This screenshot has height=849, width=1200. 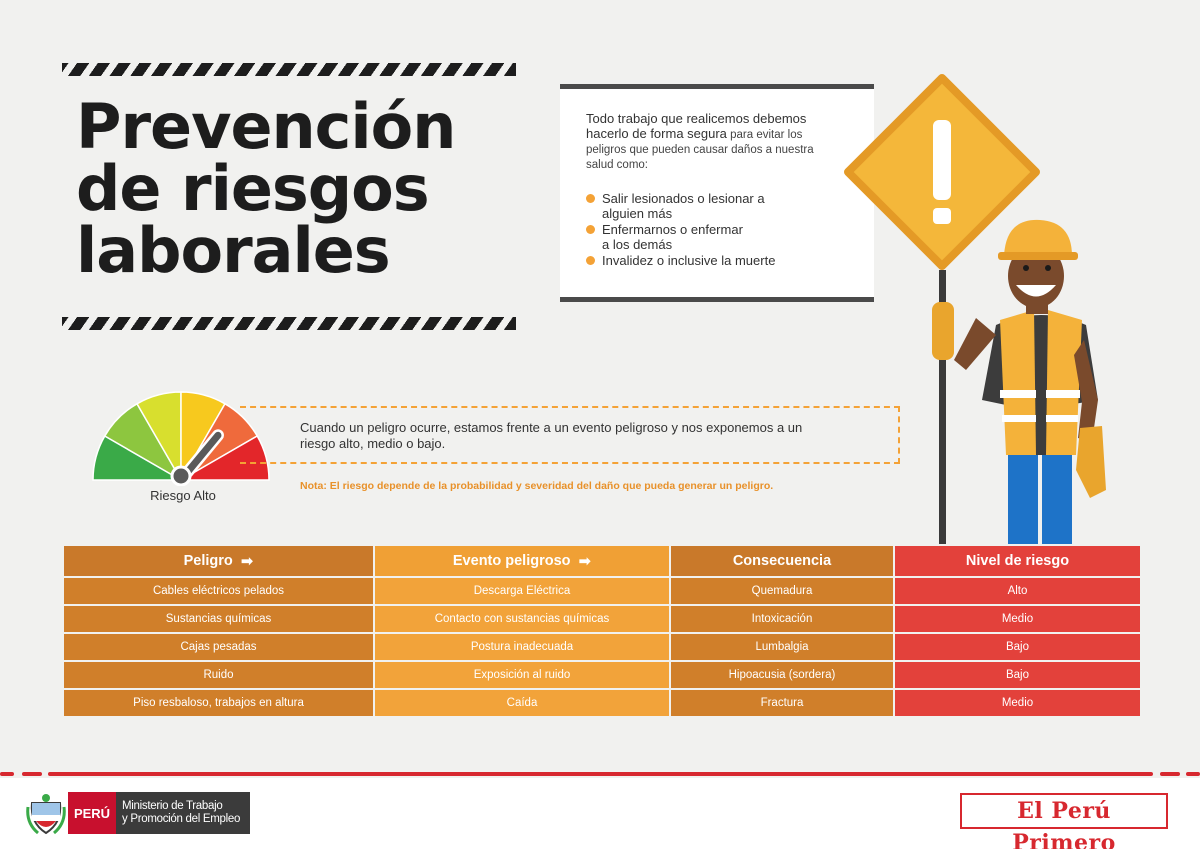 What do you see at coordinates (689, 260) in the screenshot?
I see `bullet-text: Invalidez o inclusive la muerte` at bounding box center [689, 260].